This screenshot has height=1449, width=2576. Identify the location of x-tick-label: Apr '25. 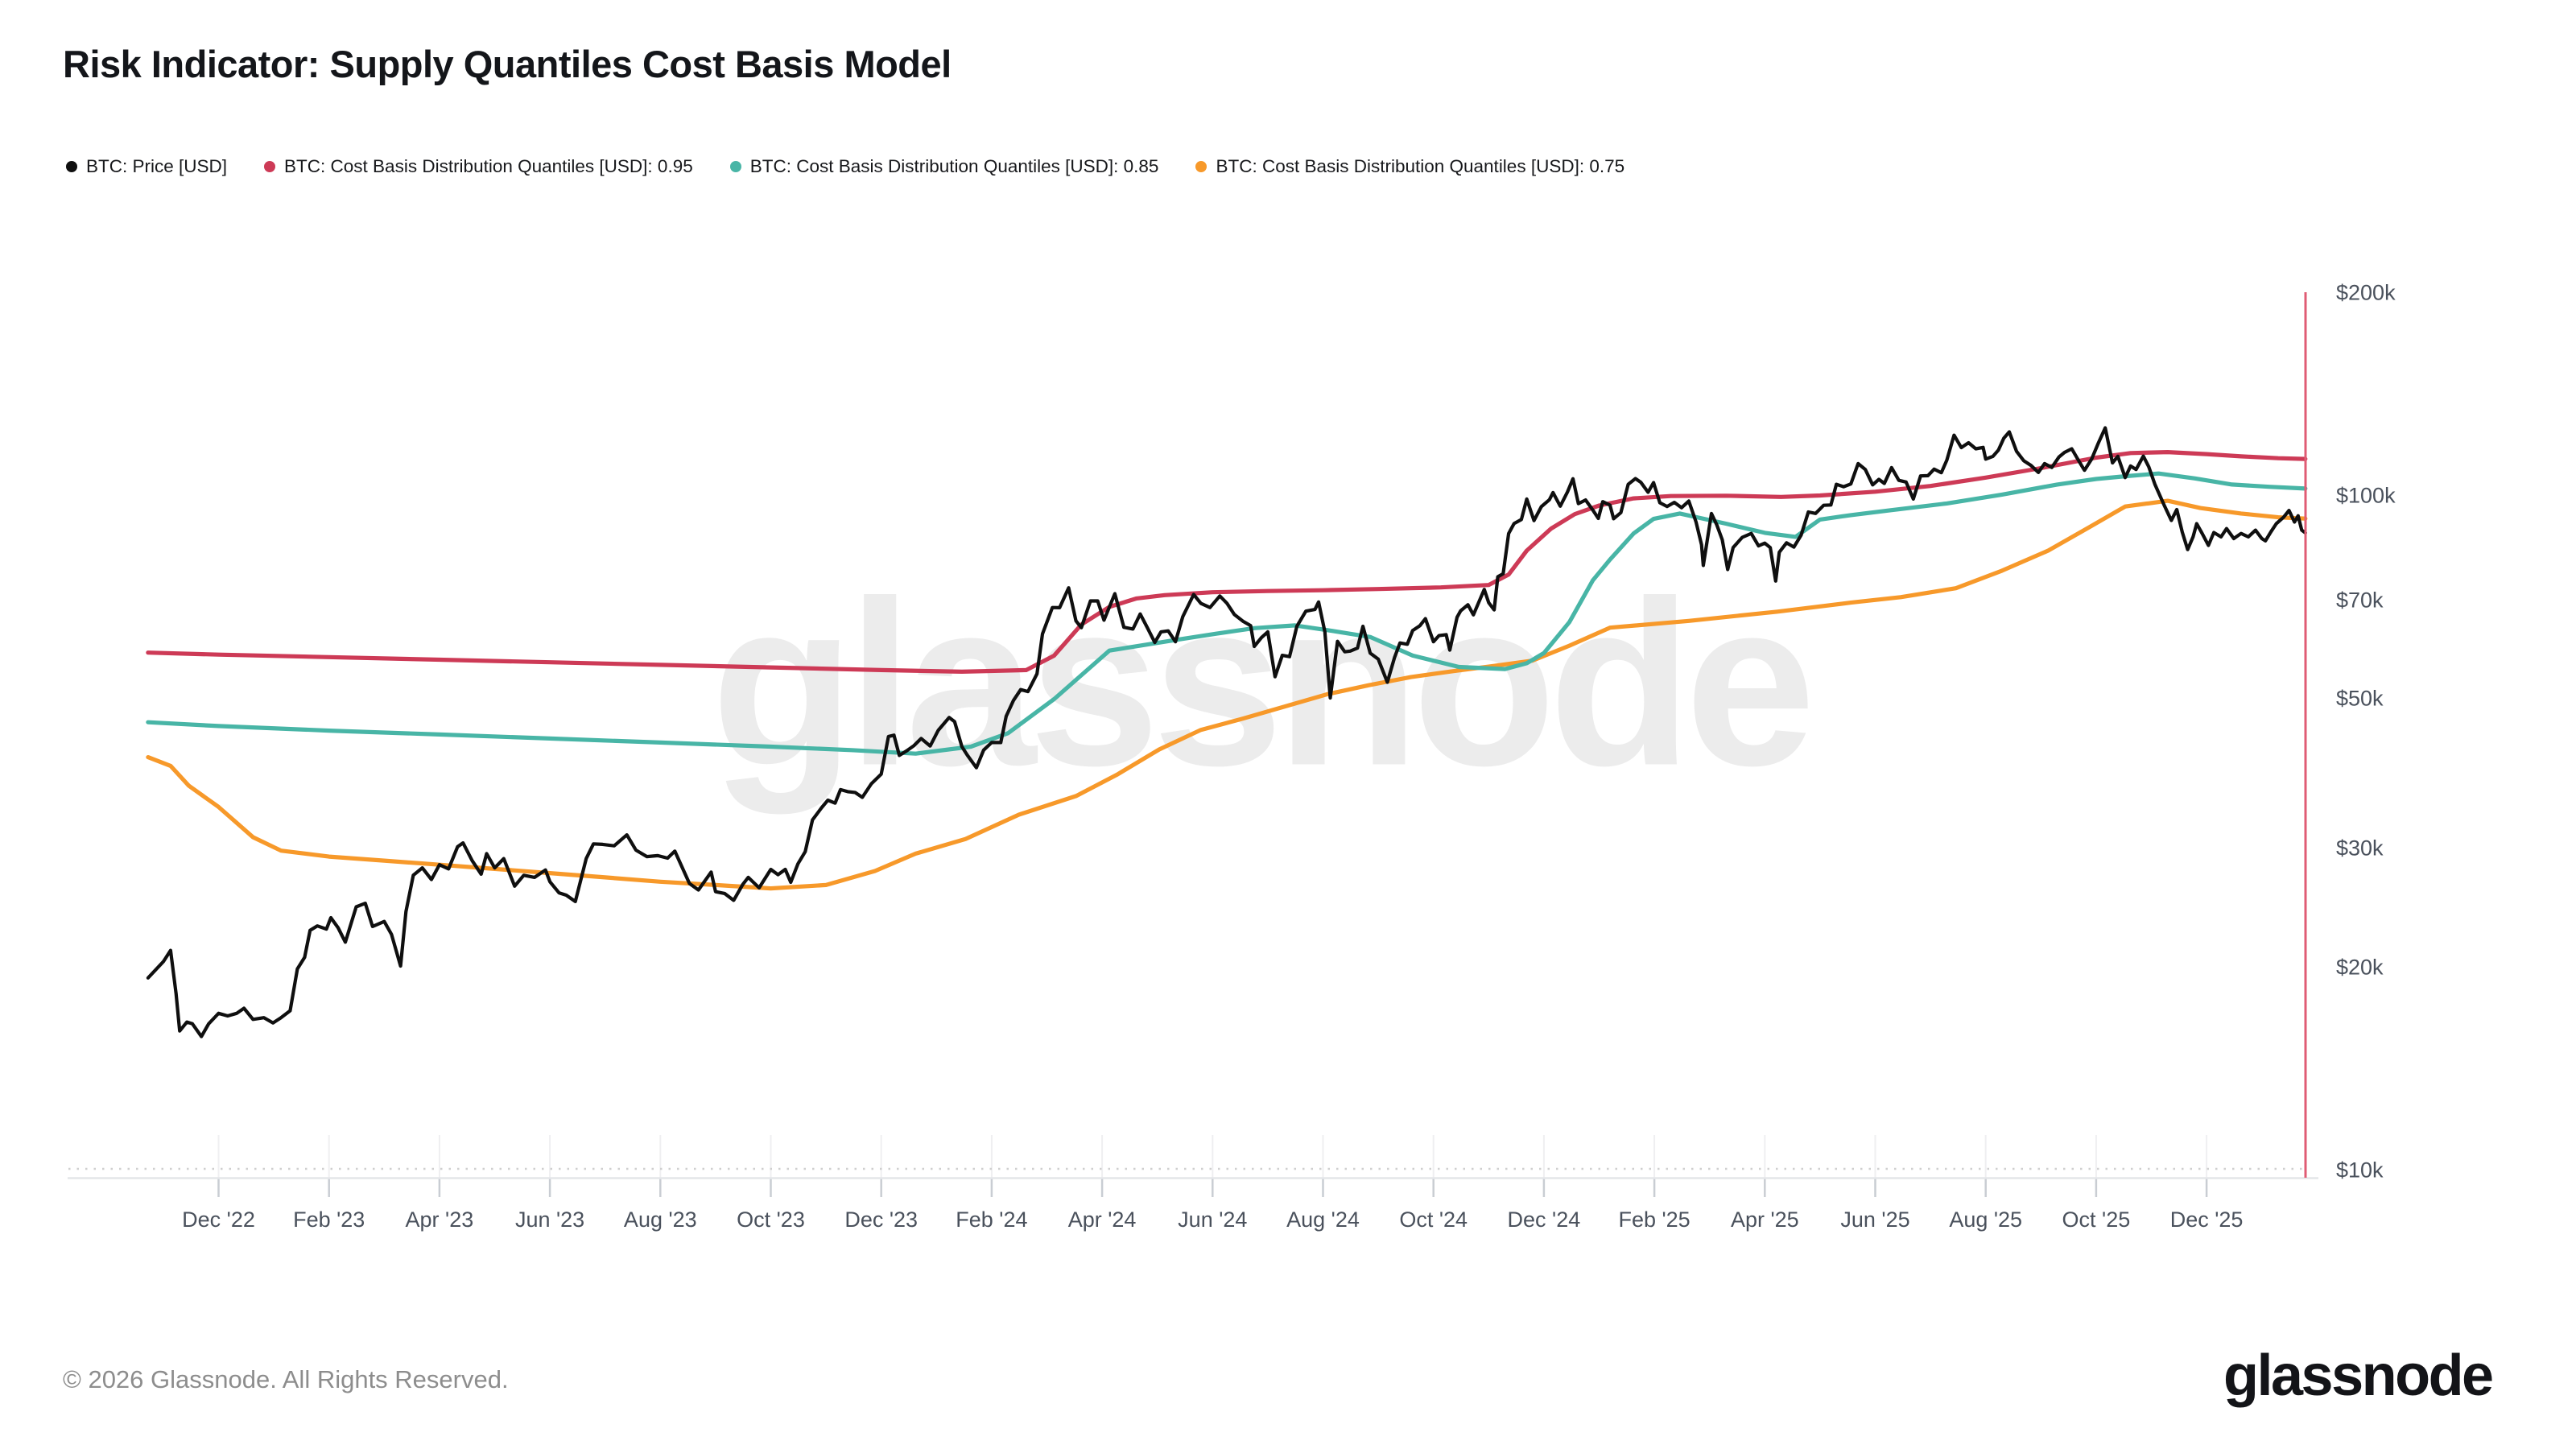
(1765, 1220).